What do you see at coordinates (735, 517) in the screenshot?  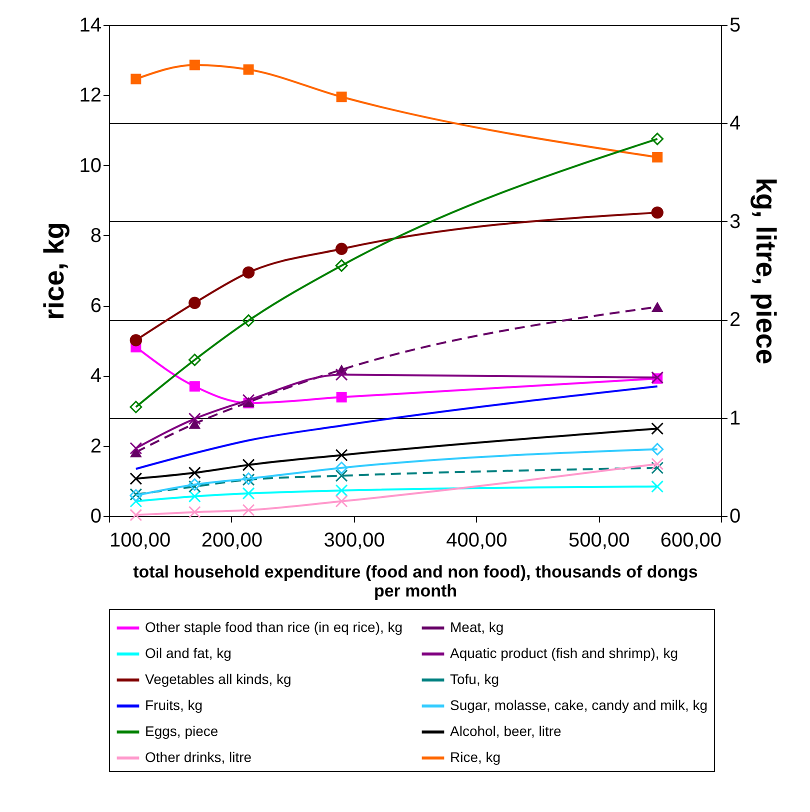 I see `y2-tick-label: 0` at bounding box center [735, 517].